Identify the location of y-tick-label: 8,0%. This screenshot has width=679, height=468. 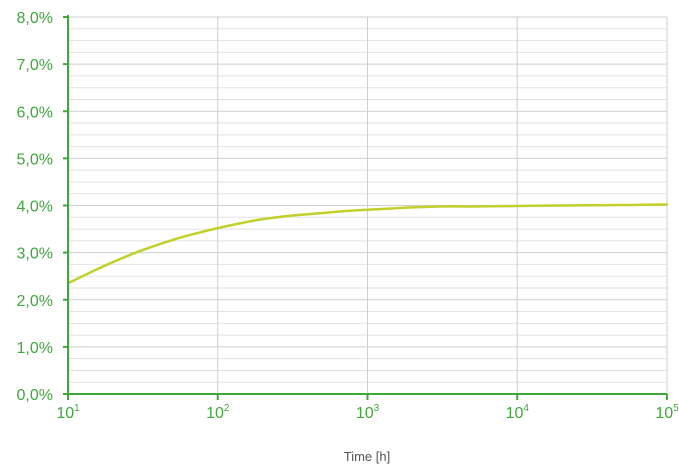
(35, 18).